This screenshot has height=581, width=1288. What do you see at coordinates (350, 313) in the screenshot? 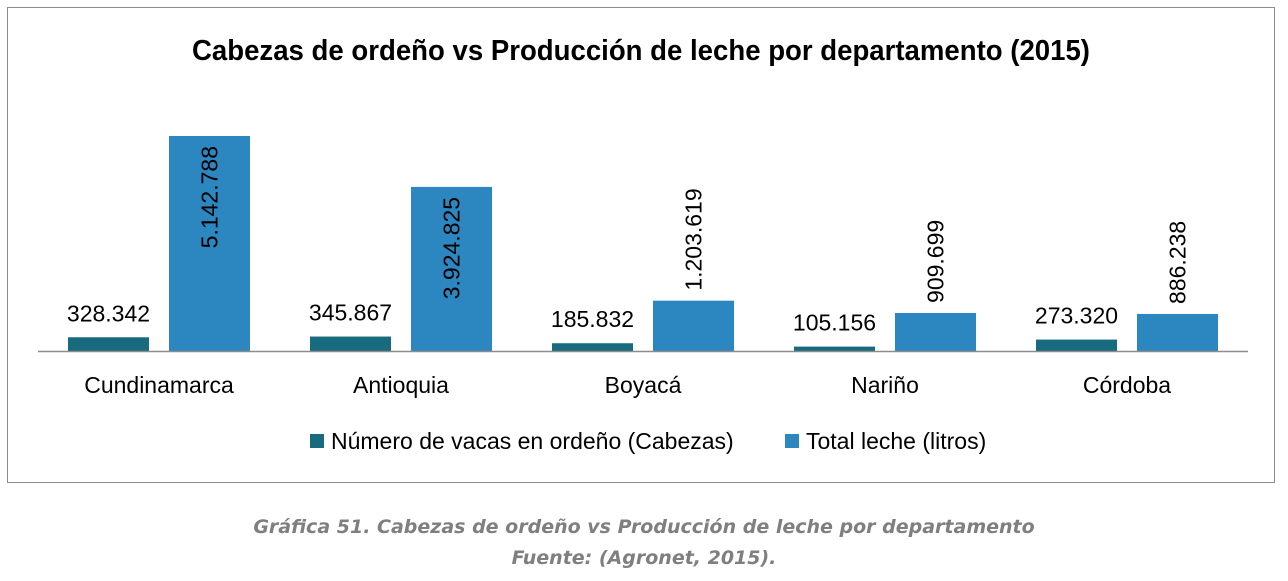
I see `data-label: 345.867` at bounding box center [350, 313].